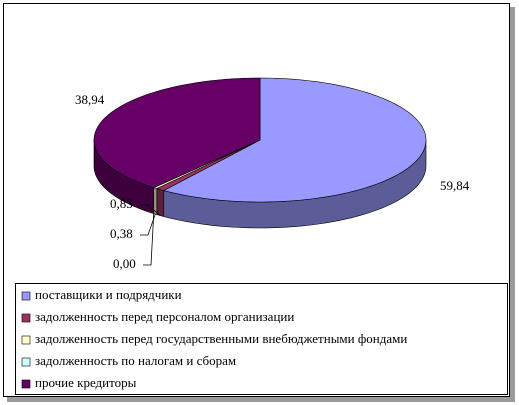 The height and width of the screenshot is (405, 519). I want to click on slice-side, so click(160, 202).